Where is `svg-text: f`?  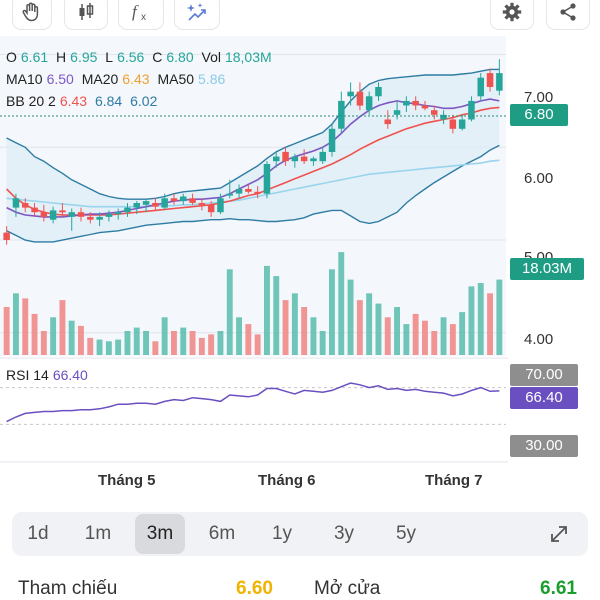
svg-text: f is located at coordinates (135, 11).